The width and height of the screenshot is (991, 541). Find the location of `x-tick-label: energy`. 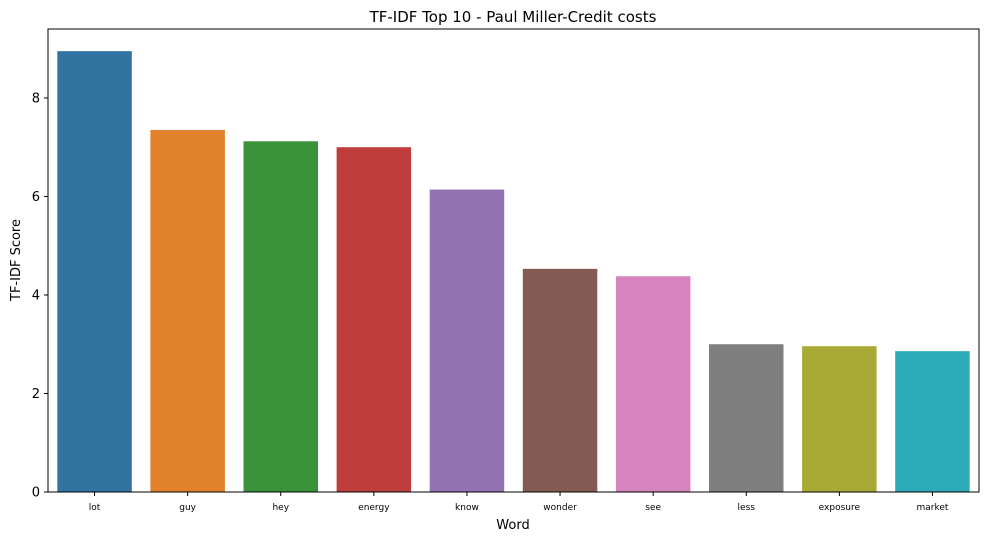

x-tick-label: energy is located at coordinates (374, 508).